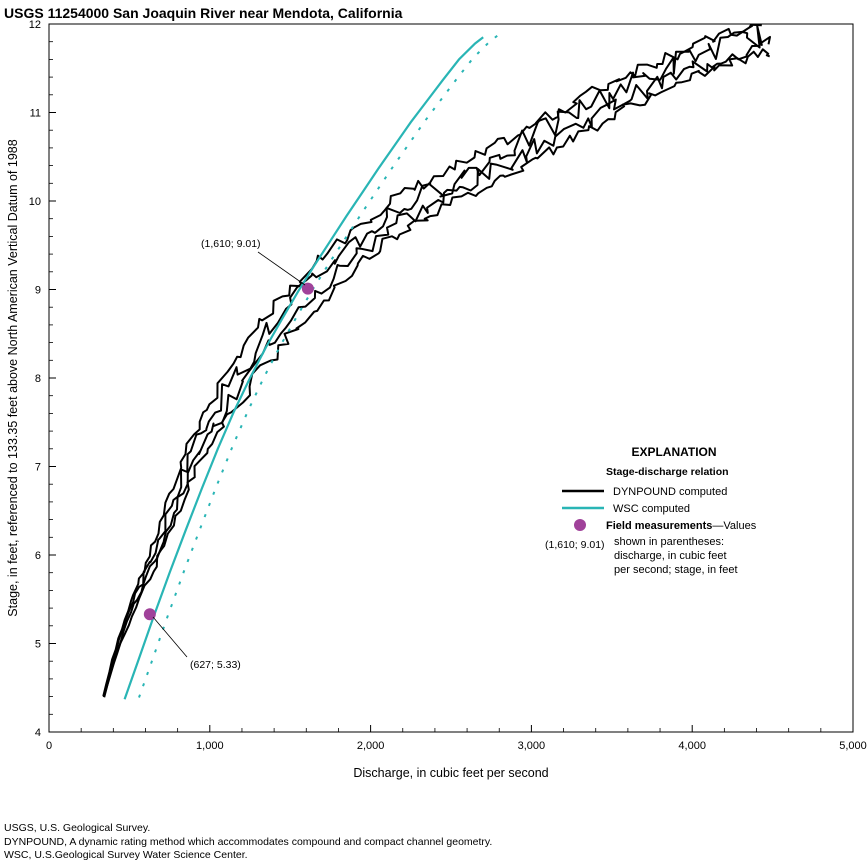  I want to click on footnote-usgs: USGS, U.S. Geological Survey., so click(77, 828).